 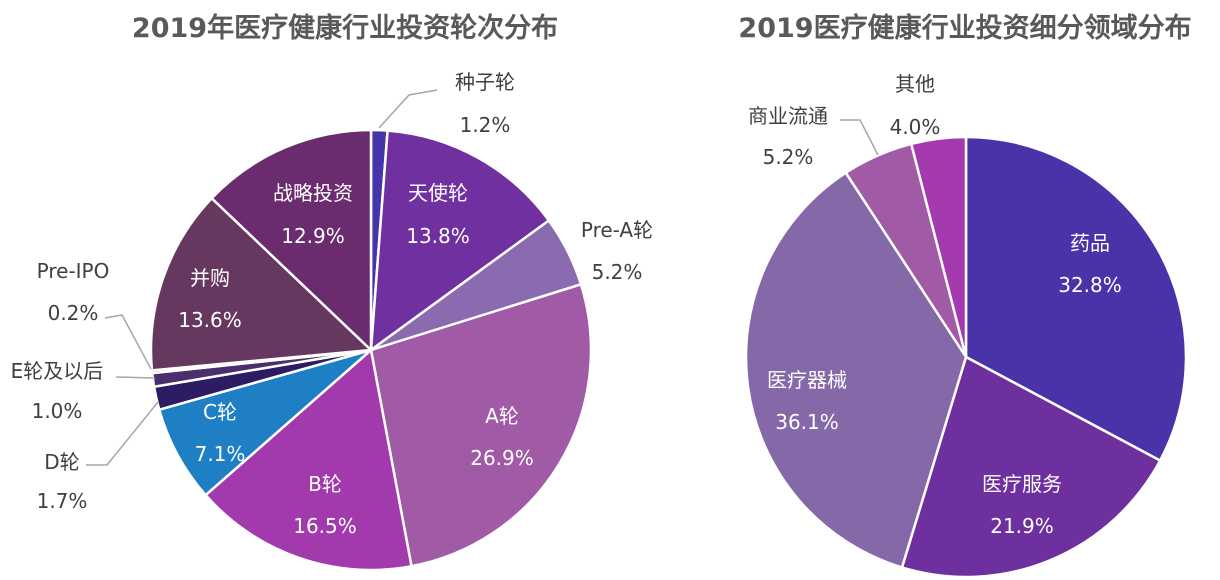 I want to click on slice-label-0-8: Pre-IPO, so click(x=73, y=271).